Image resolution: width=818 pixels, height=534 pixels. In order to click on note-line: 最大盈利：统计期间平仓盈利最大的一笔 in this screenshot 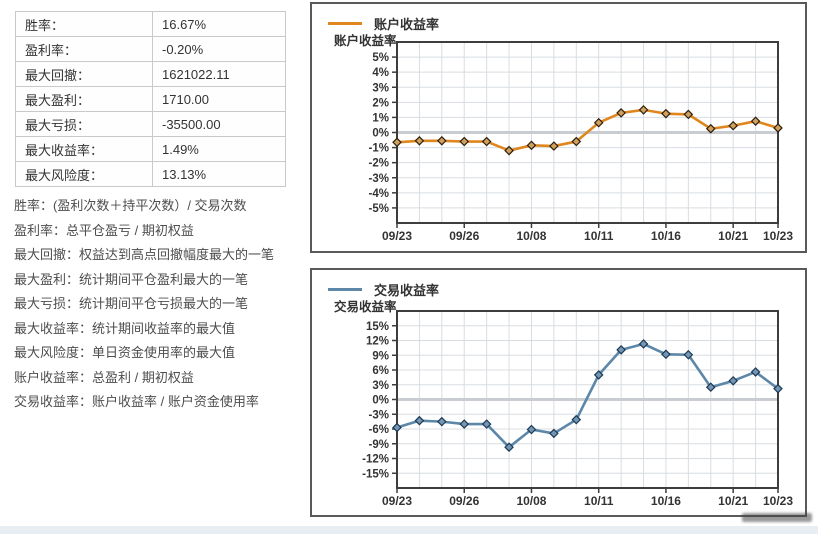, I will do `click(131, 279)`.